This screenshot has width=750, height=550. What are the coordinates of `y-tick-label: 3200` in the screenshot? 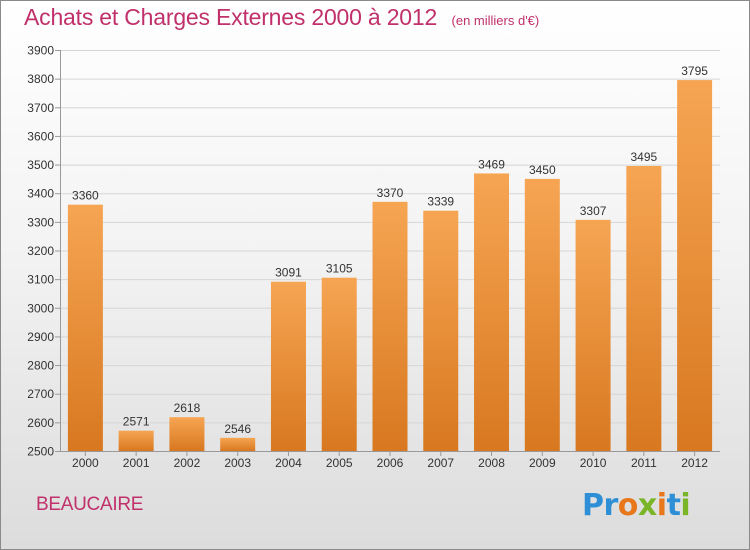 It's located at (40, 251).